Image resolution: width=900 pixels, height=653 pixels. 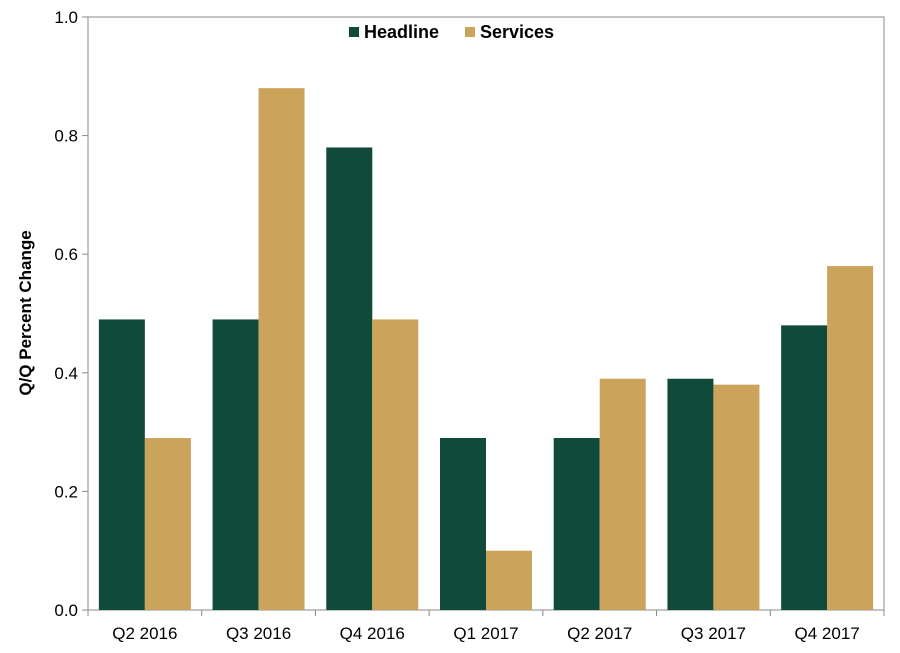 What do you see at coordinates (25, 312) in the screenshot?
I see `y-axis-title: Q/Q Percent Change` at bounding box center [25, 312].